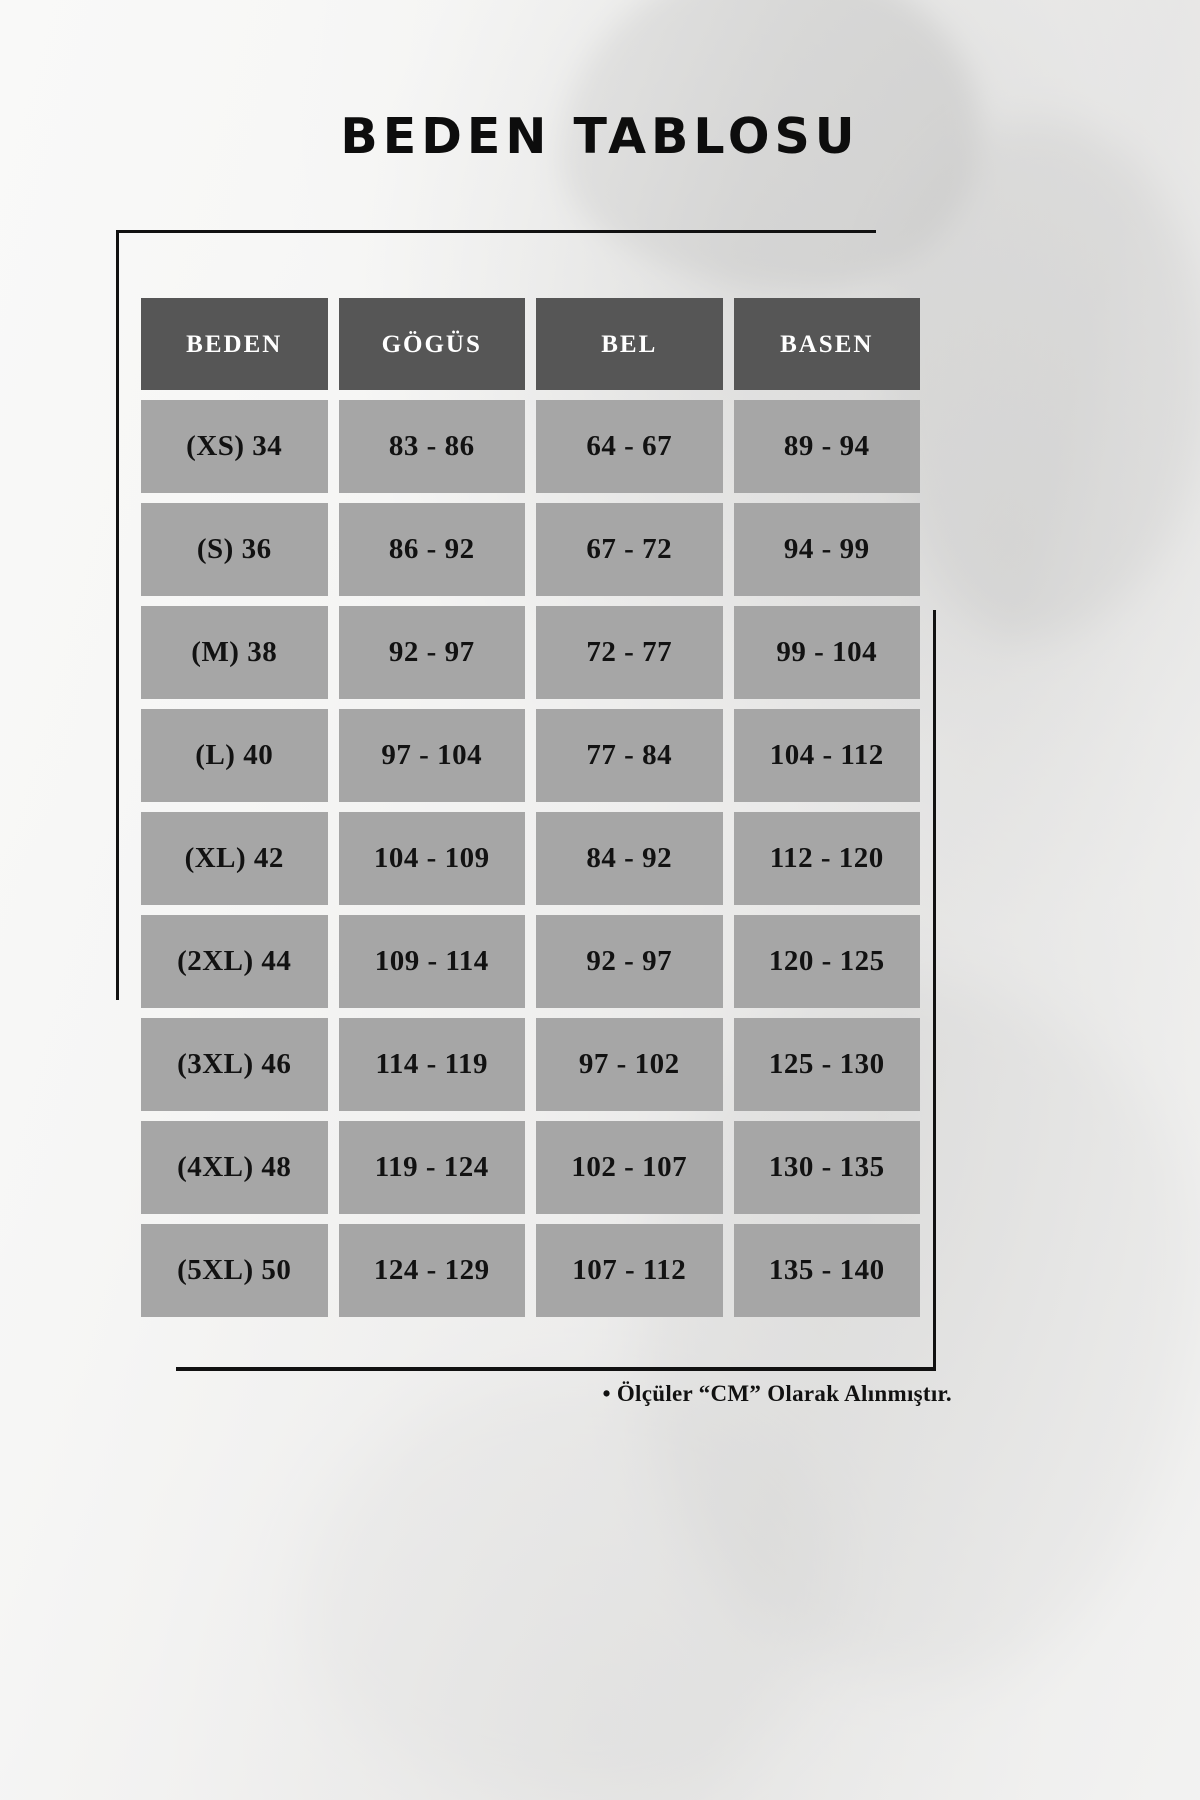  Describe the element at coordinates (530, 344) in the screenshot. I see `table-header-row: BEDEN GÖGÜS BEL BASEN` at that location.